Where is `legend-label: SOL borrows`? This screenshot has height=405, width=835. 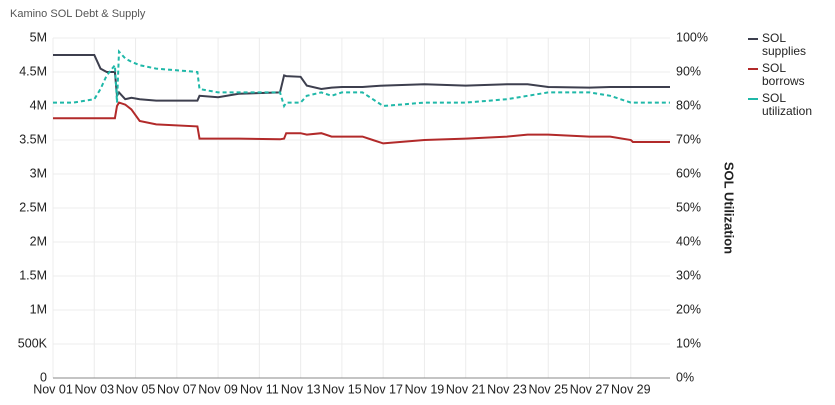 legend-label: SOL borrows is located at coordinates (783, 74).